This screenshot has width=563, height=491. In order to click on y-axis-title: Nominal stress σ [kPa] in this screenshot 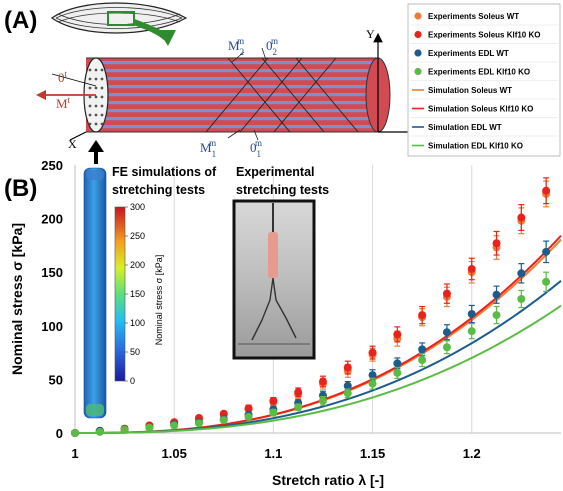, I will do `click(17, 299)`.